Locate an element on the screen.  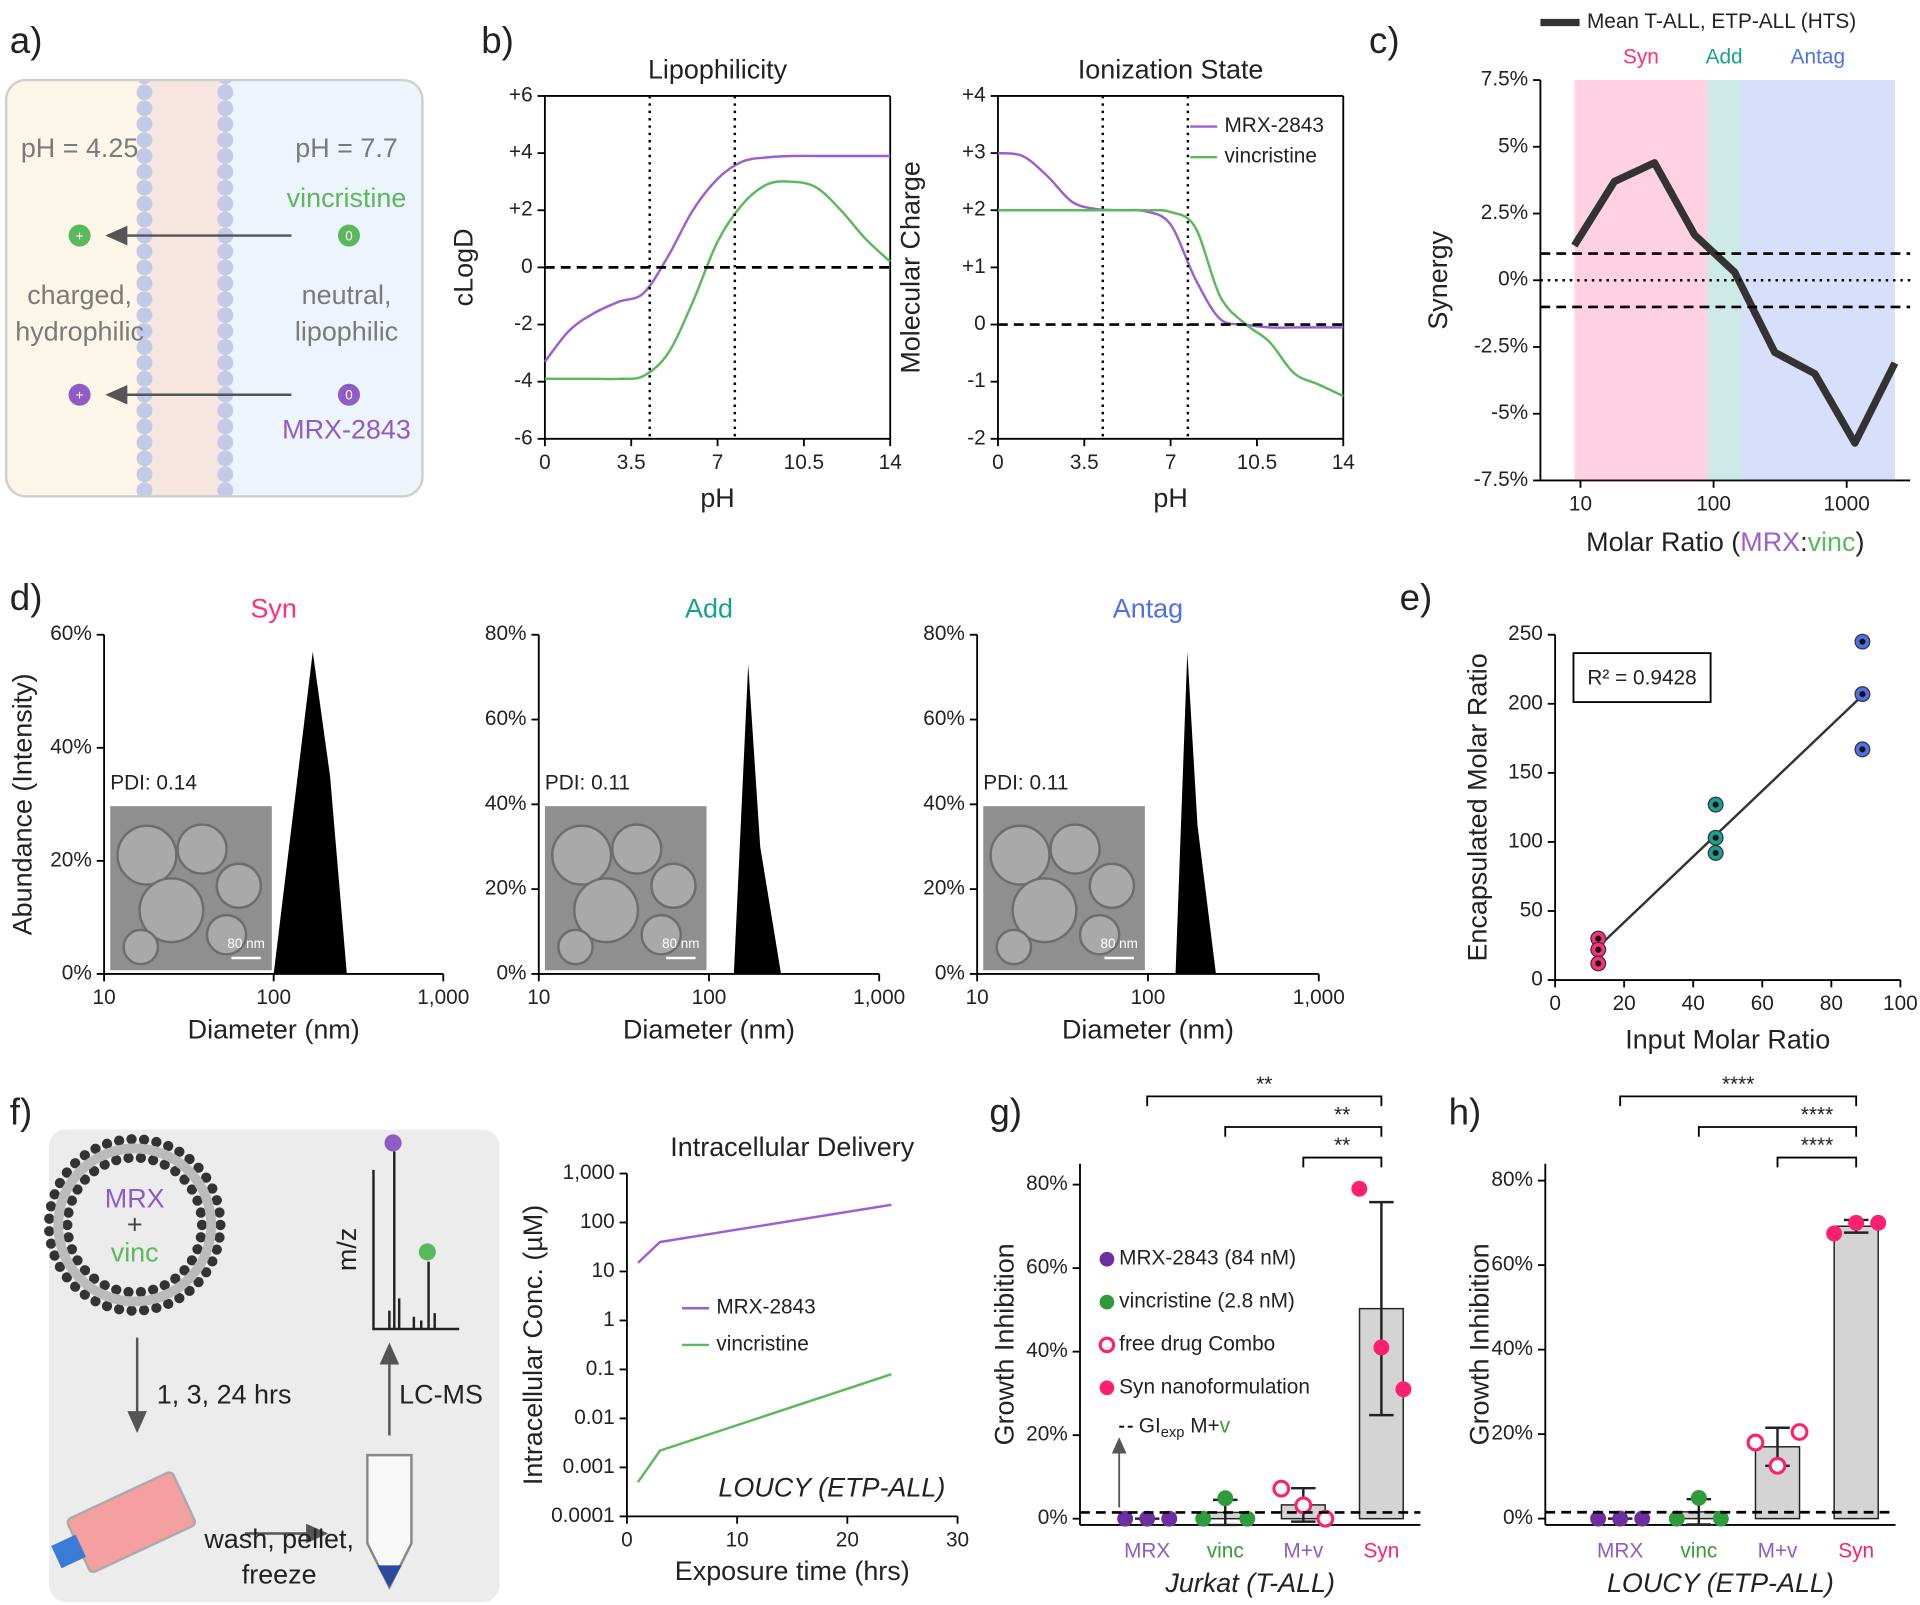
x-tick-label: 40 is located at coordinates (1693, 1003).